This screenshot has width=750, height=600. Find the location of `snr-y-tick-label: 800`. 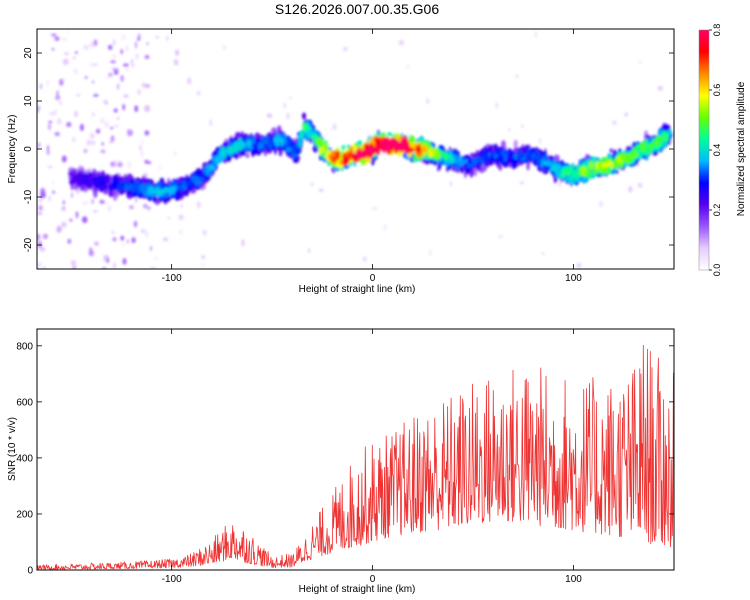

snr-y-tick-label: 800 is located at coordinates (24, 346).